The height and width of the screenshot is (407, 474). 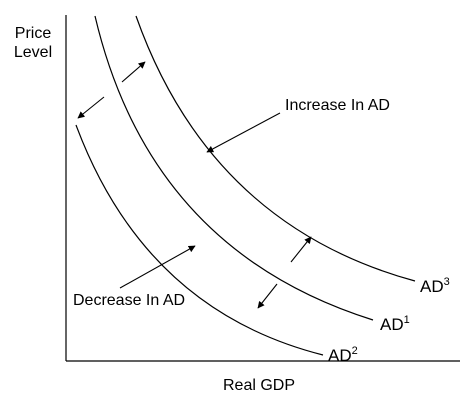 I want to click on ad2-label: AD2, so click(x=343, y=355).